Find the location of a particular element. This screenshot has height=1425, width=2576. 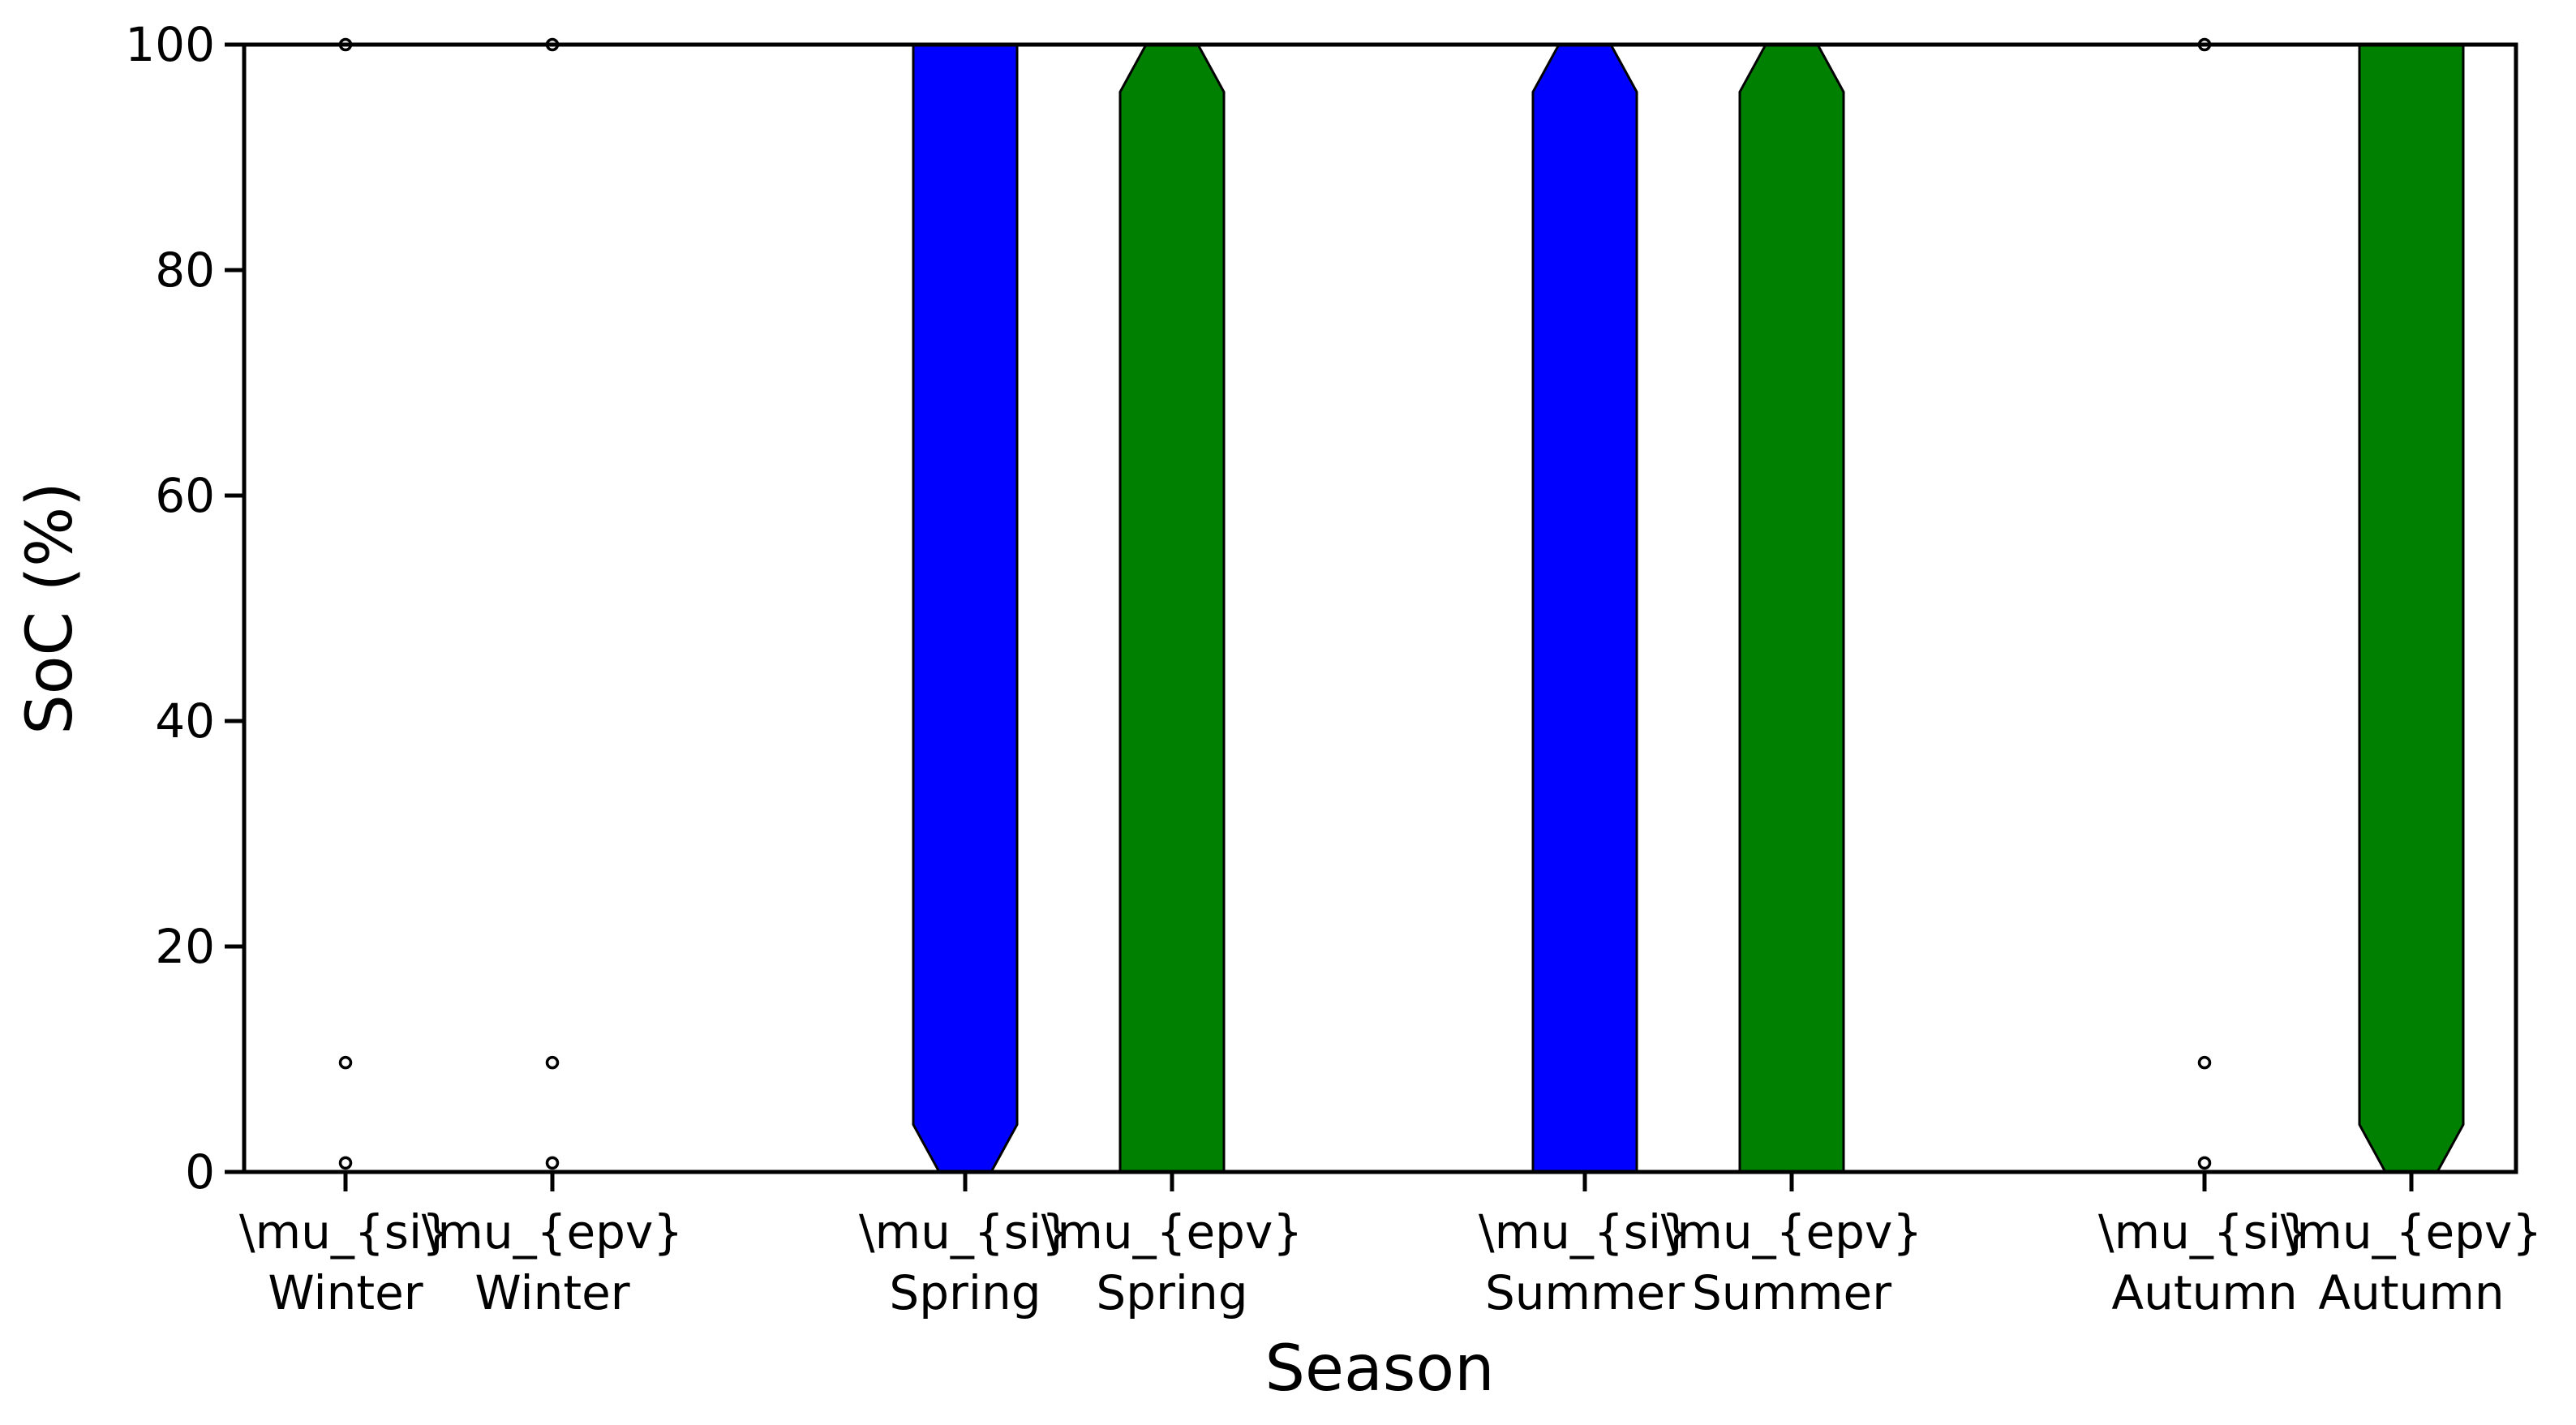

y-tick-label: 80 is located at coordinates (185, 270).